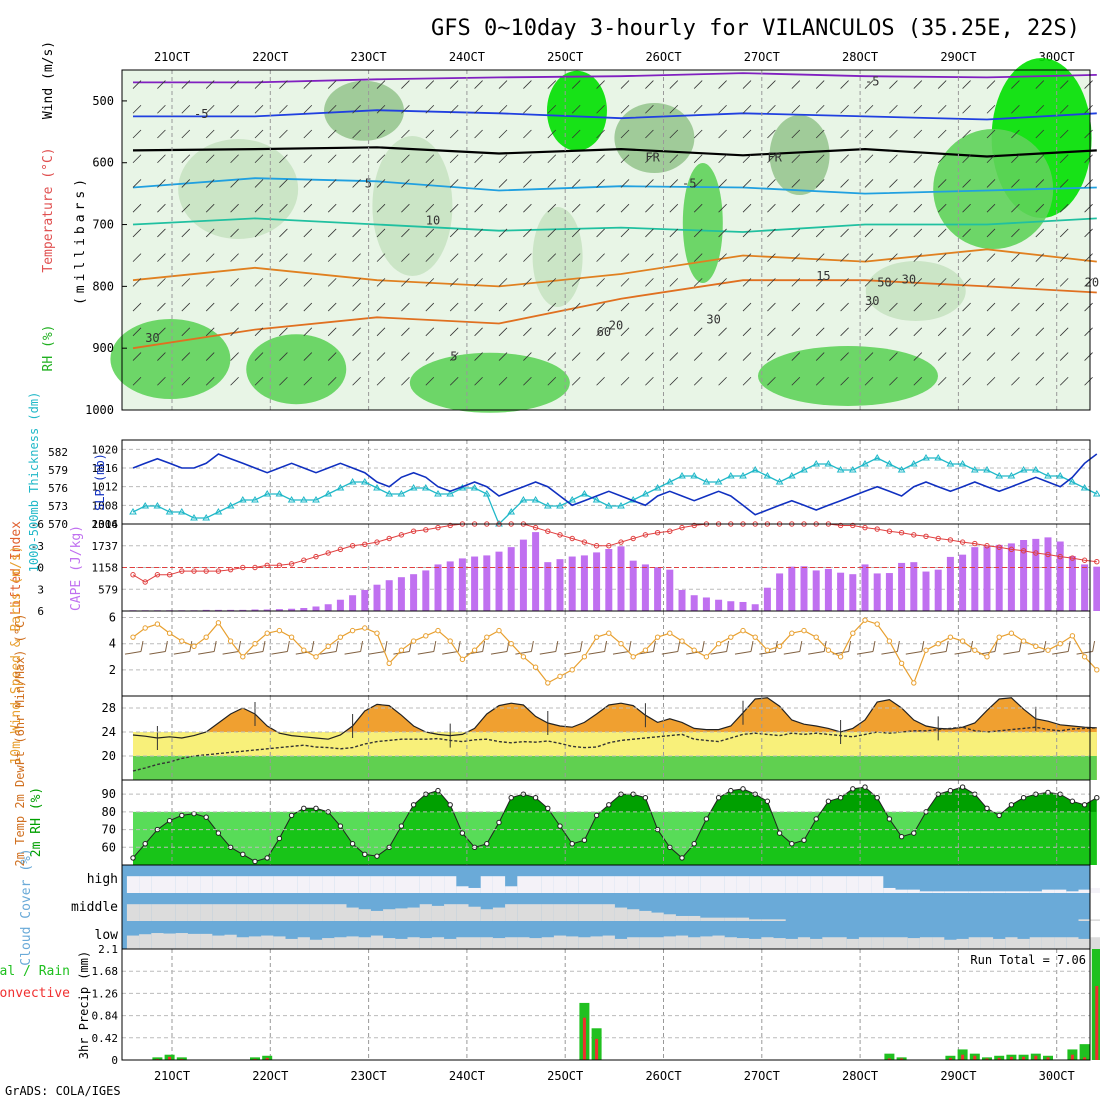 This screenshot has width=1100, height=1104. I want to click on temp-line, so click(614, 718).